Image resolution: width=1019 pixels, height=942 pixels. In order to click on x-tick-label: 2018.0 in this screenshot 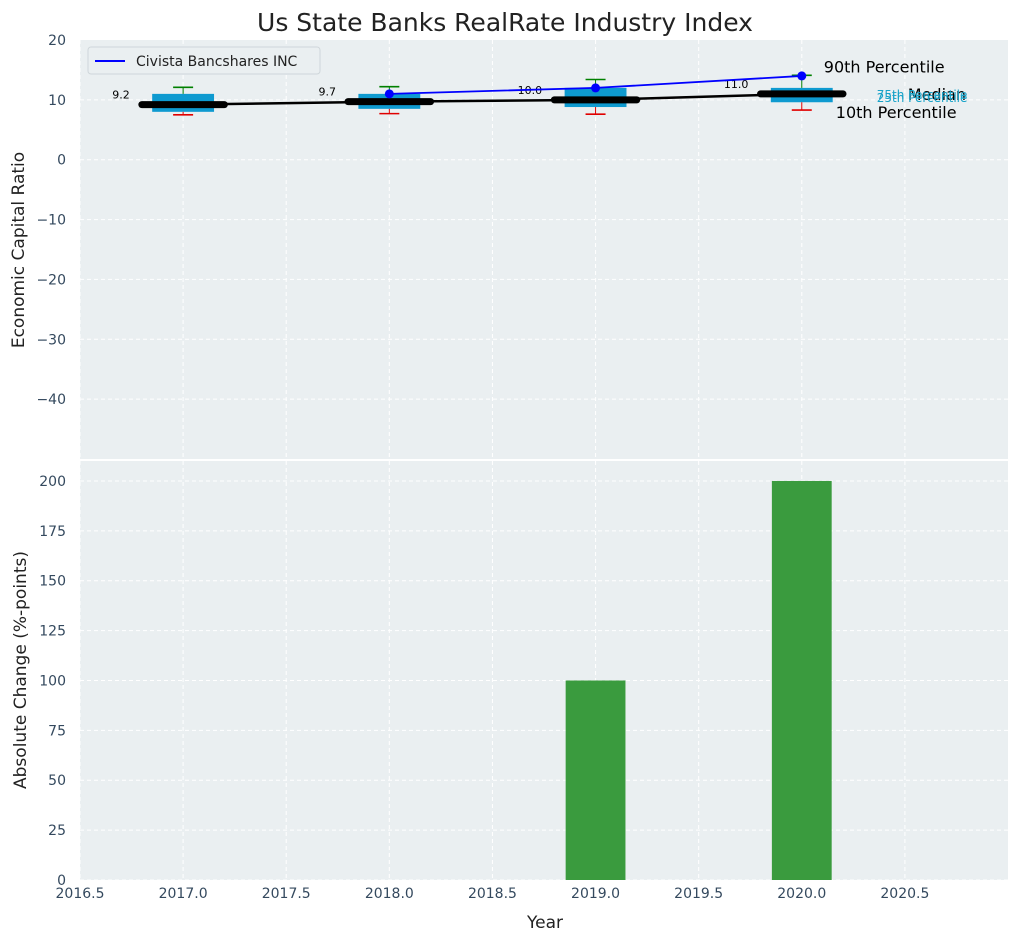, I will do `click(389, 894)`.